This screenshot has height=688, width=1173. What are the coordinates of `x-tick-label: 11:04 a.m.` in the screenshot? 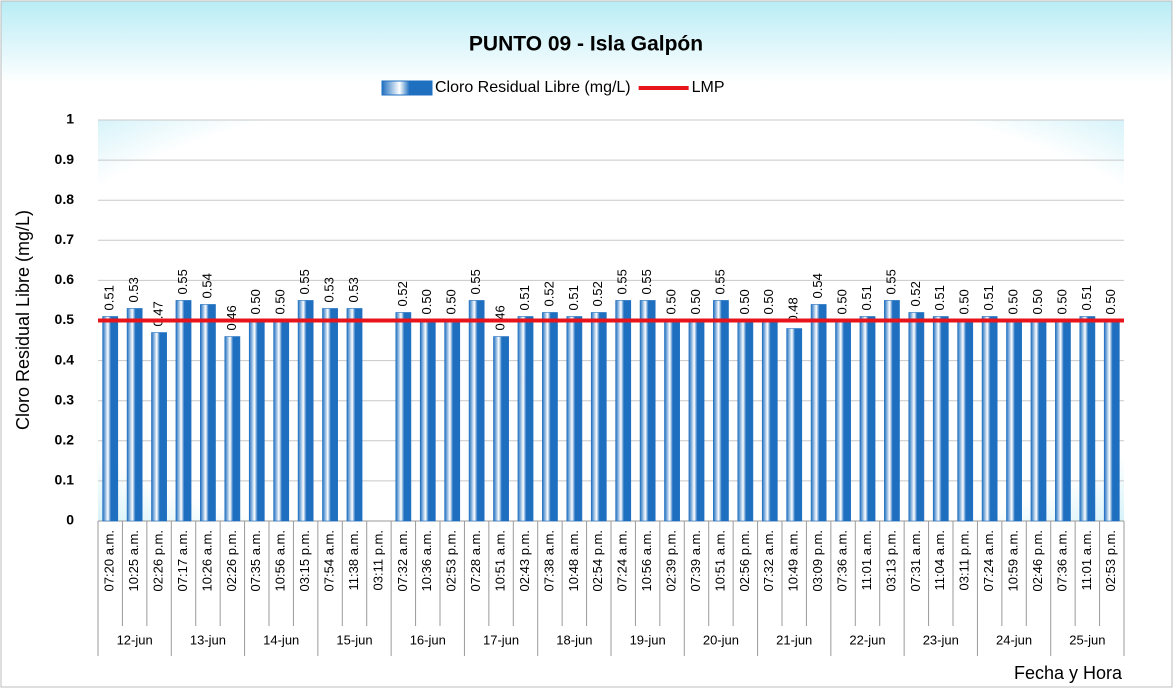 It's located at (939, 560).